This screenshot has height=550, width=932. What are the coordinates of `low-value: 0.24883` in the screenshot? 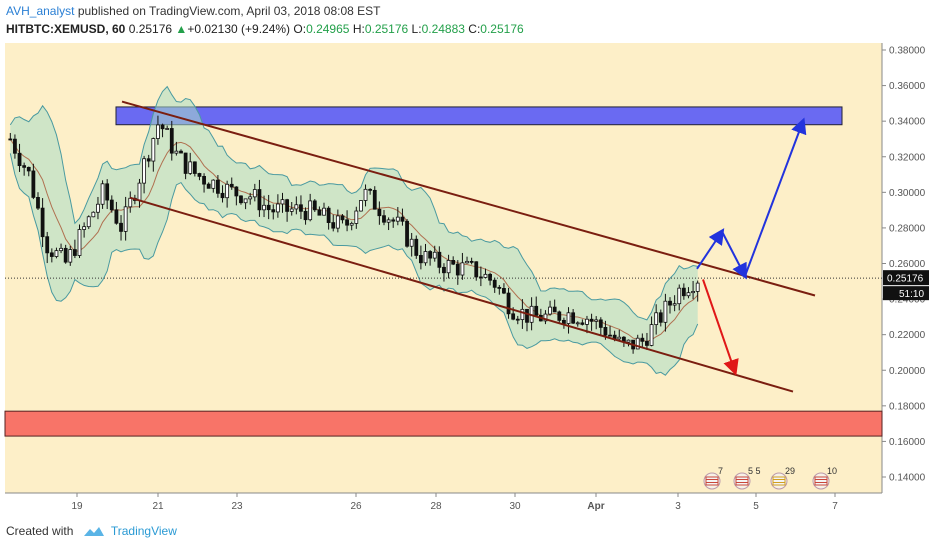 It's located at (443, 29).